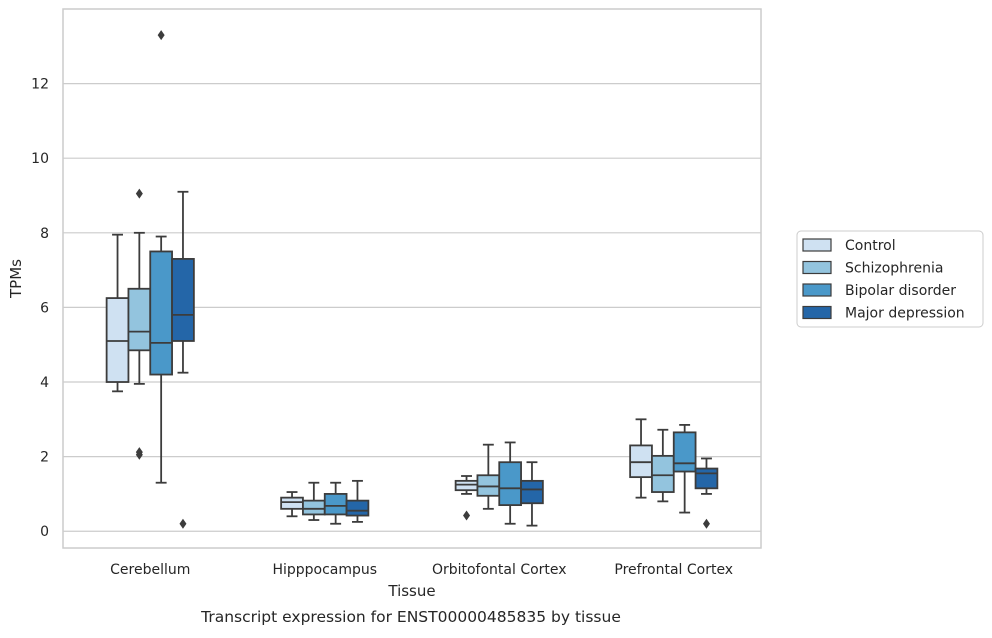  I want to click on y-tick-label: 6, so click(44, 308).